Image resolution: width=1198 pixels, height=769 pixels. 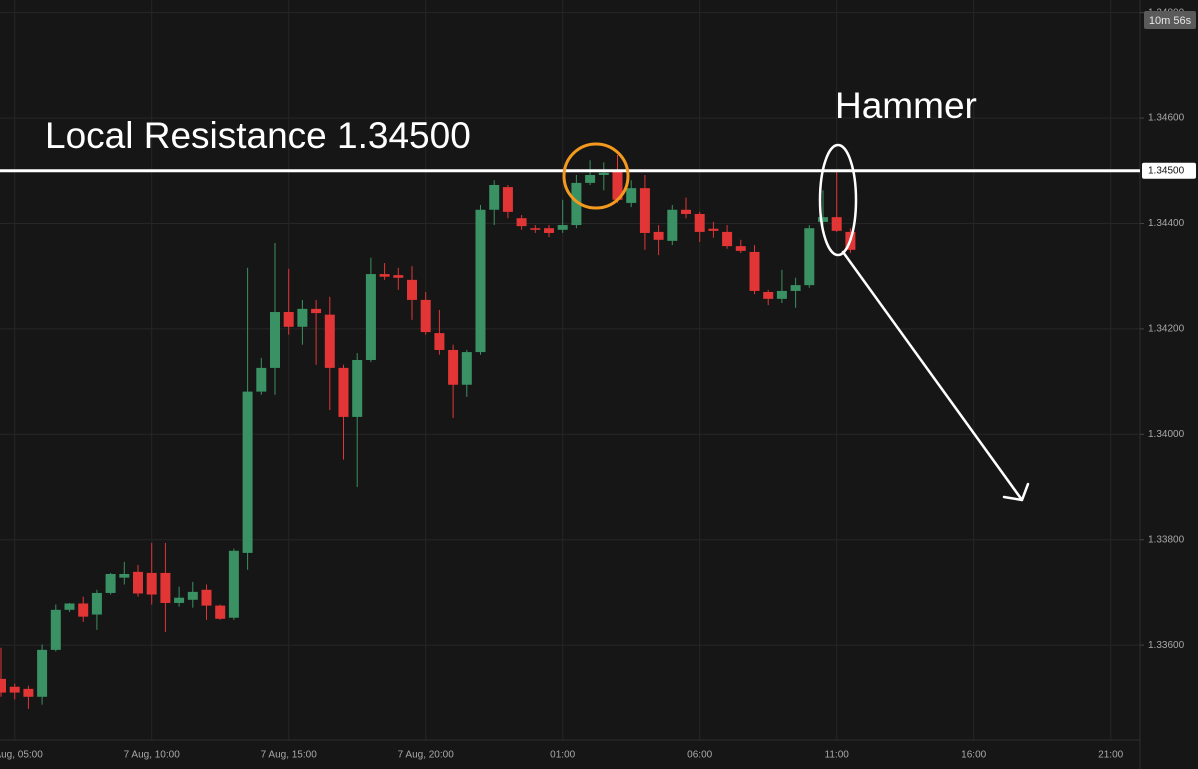 What do you see at coordinates (1166, 645) in the screenshot?
I see `y-tick-label: 1.33600` at bounding box center [1166, 645].